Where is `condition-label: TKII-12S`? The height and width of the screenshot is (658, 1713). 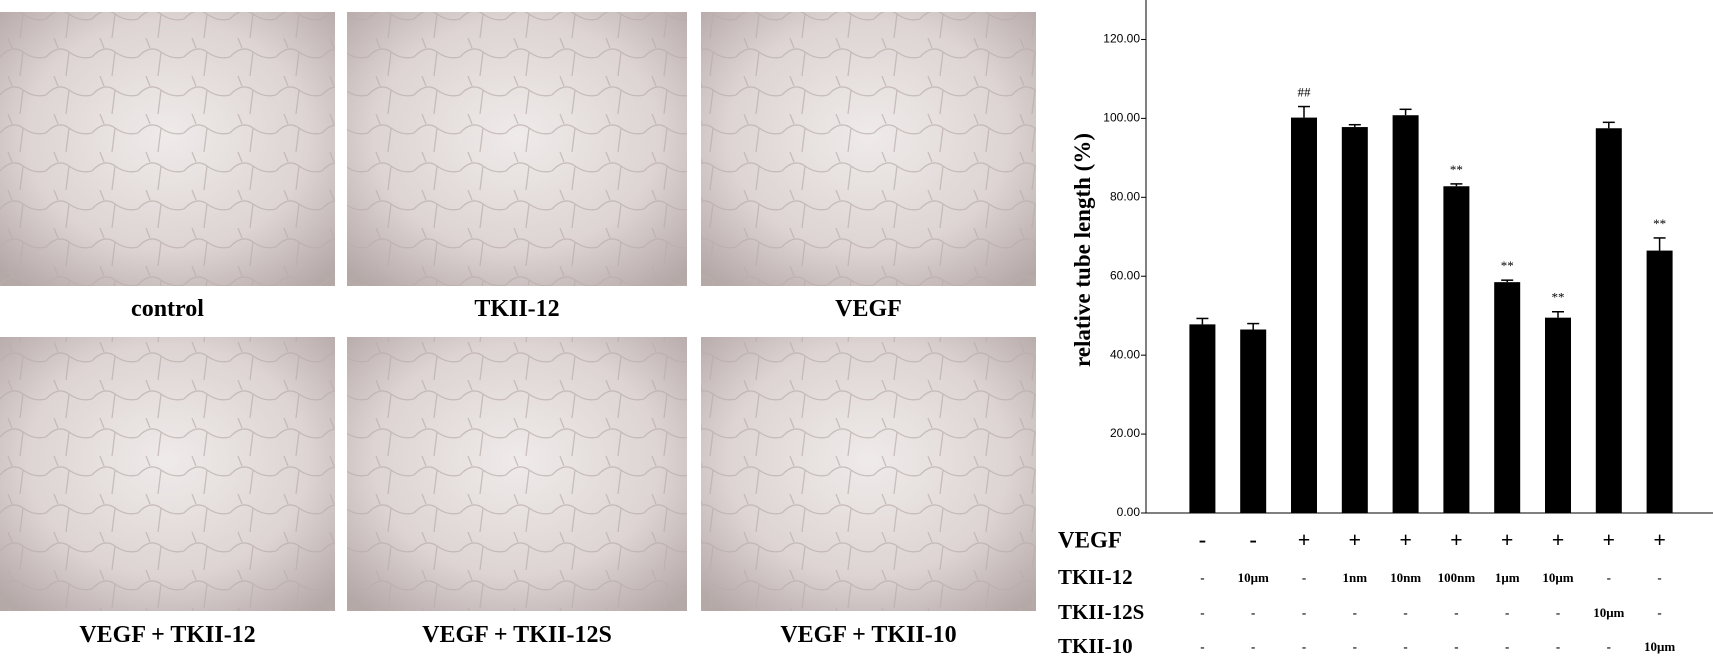 condition-label: TKII-12S is located at coordinates (1101, 612).